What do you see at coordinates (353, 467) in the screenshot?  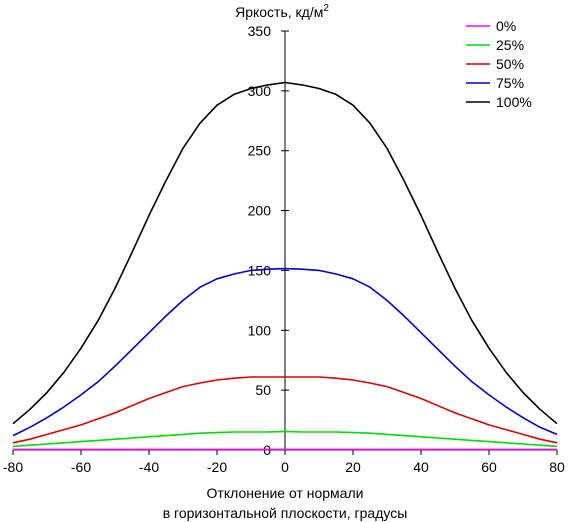 I see `x-tick-label: 20` at bounding box center [353, 467].